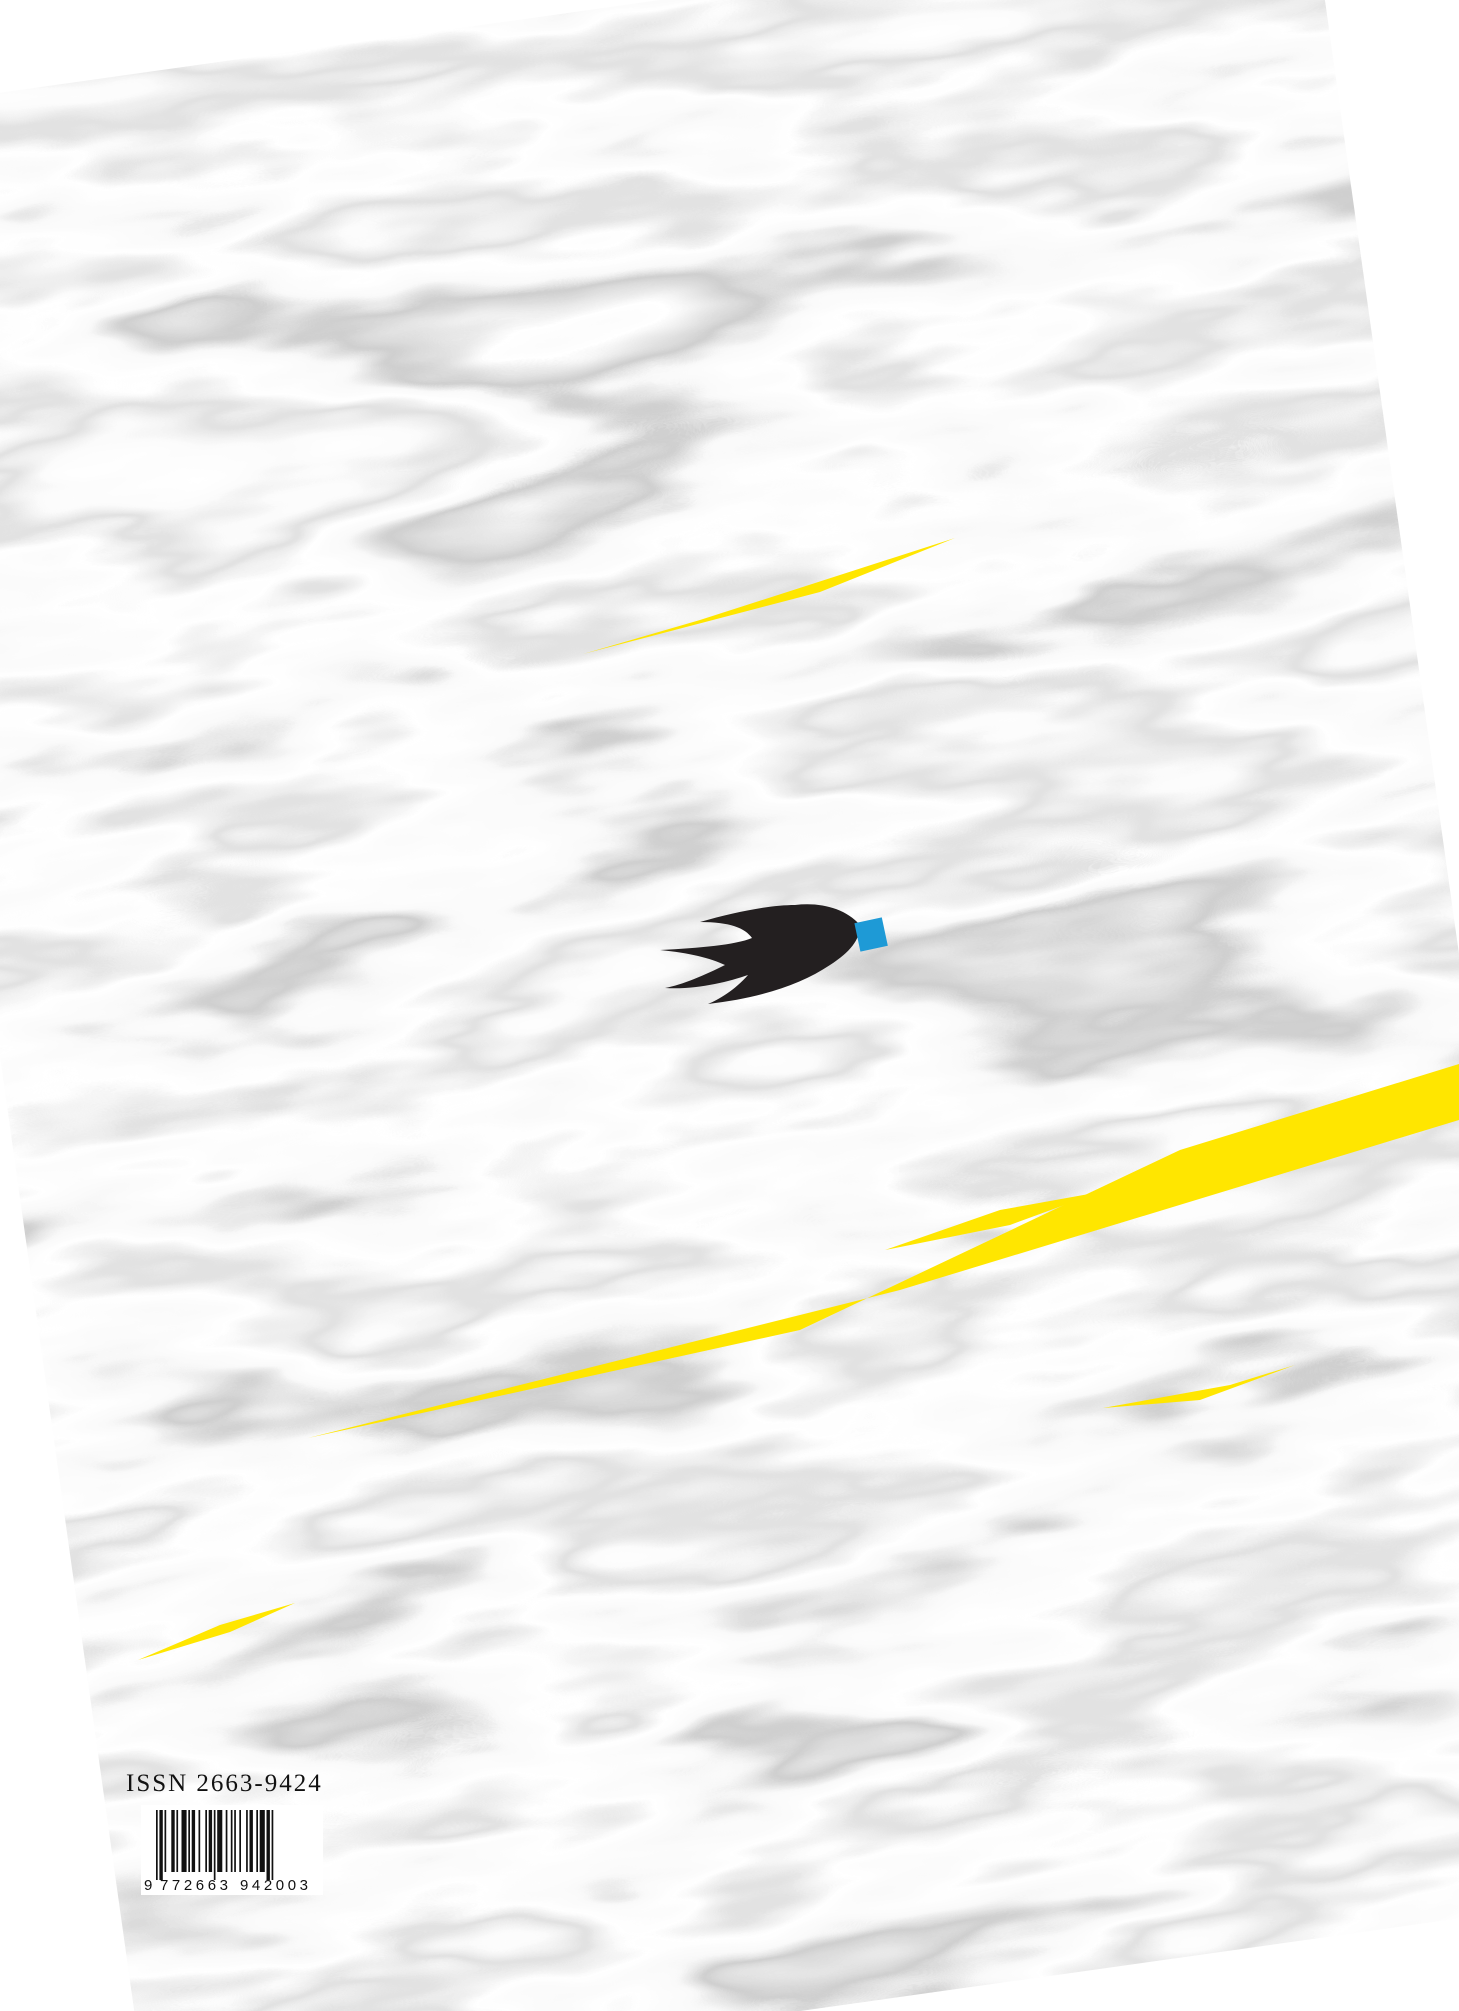 This screenshot has width=1459, height=2011. Describe the element at coordinates (148, 1885) in the screenshot. I see `barcode-lead-digit: 9` at that location.